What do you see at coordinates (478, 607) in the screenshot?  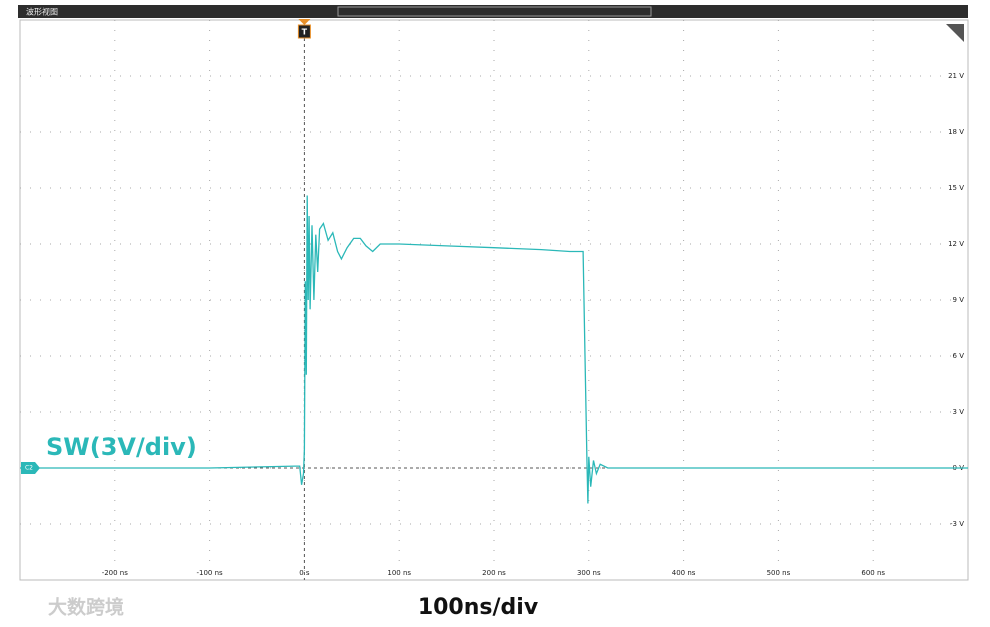 I see `footer: 100ns/div` at bounding box center [478, 607].